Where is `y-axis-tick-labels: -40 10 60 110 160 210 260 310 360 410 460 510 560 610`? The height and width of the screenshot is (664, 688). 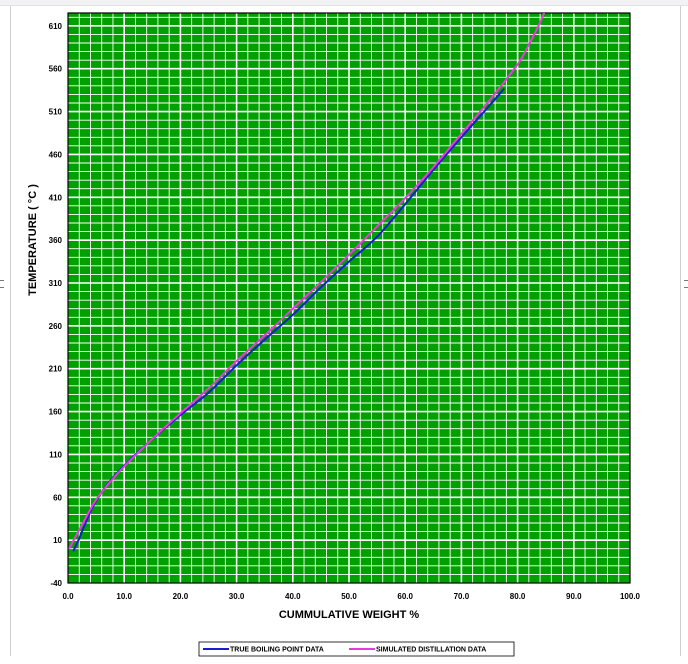
y-axis-tick-labels: -40 10 60 110 160 210 260 310 360 410 460 510 560 610 is located at coordinates (56, 305).